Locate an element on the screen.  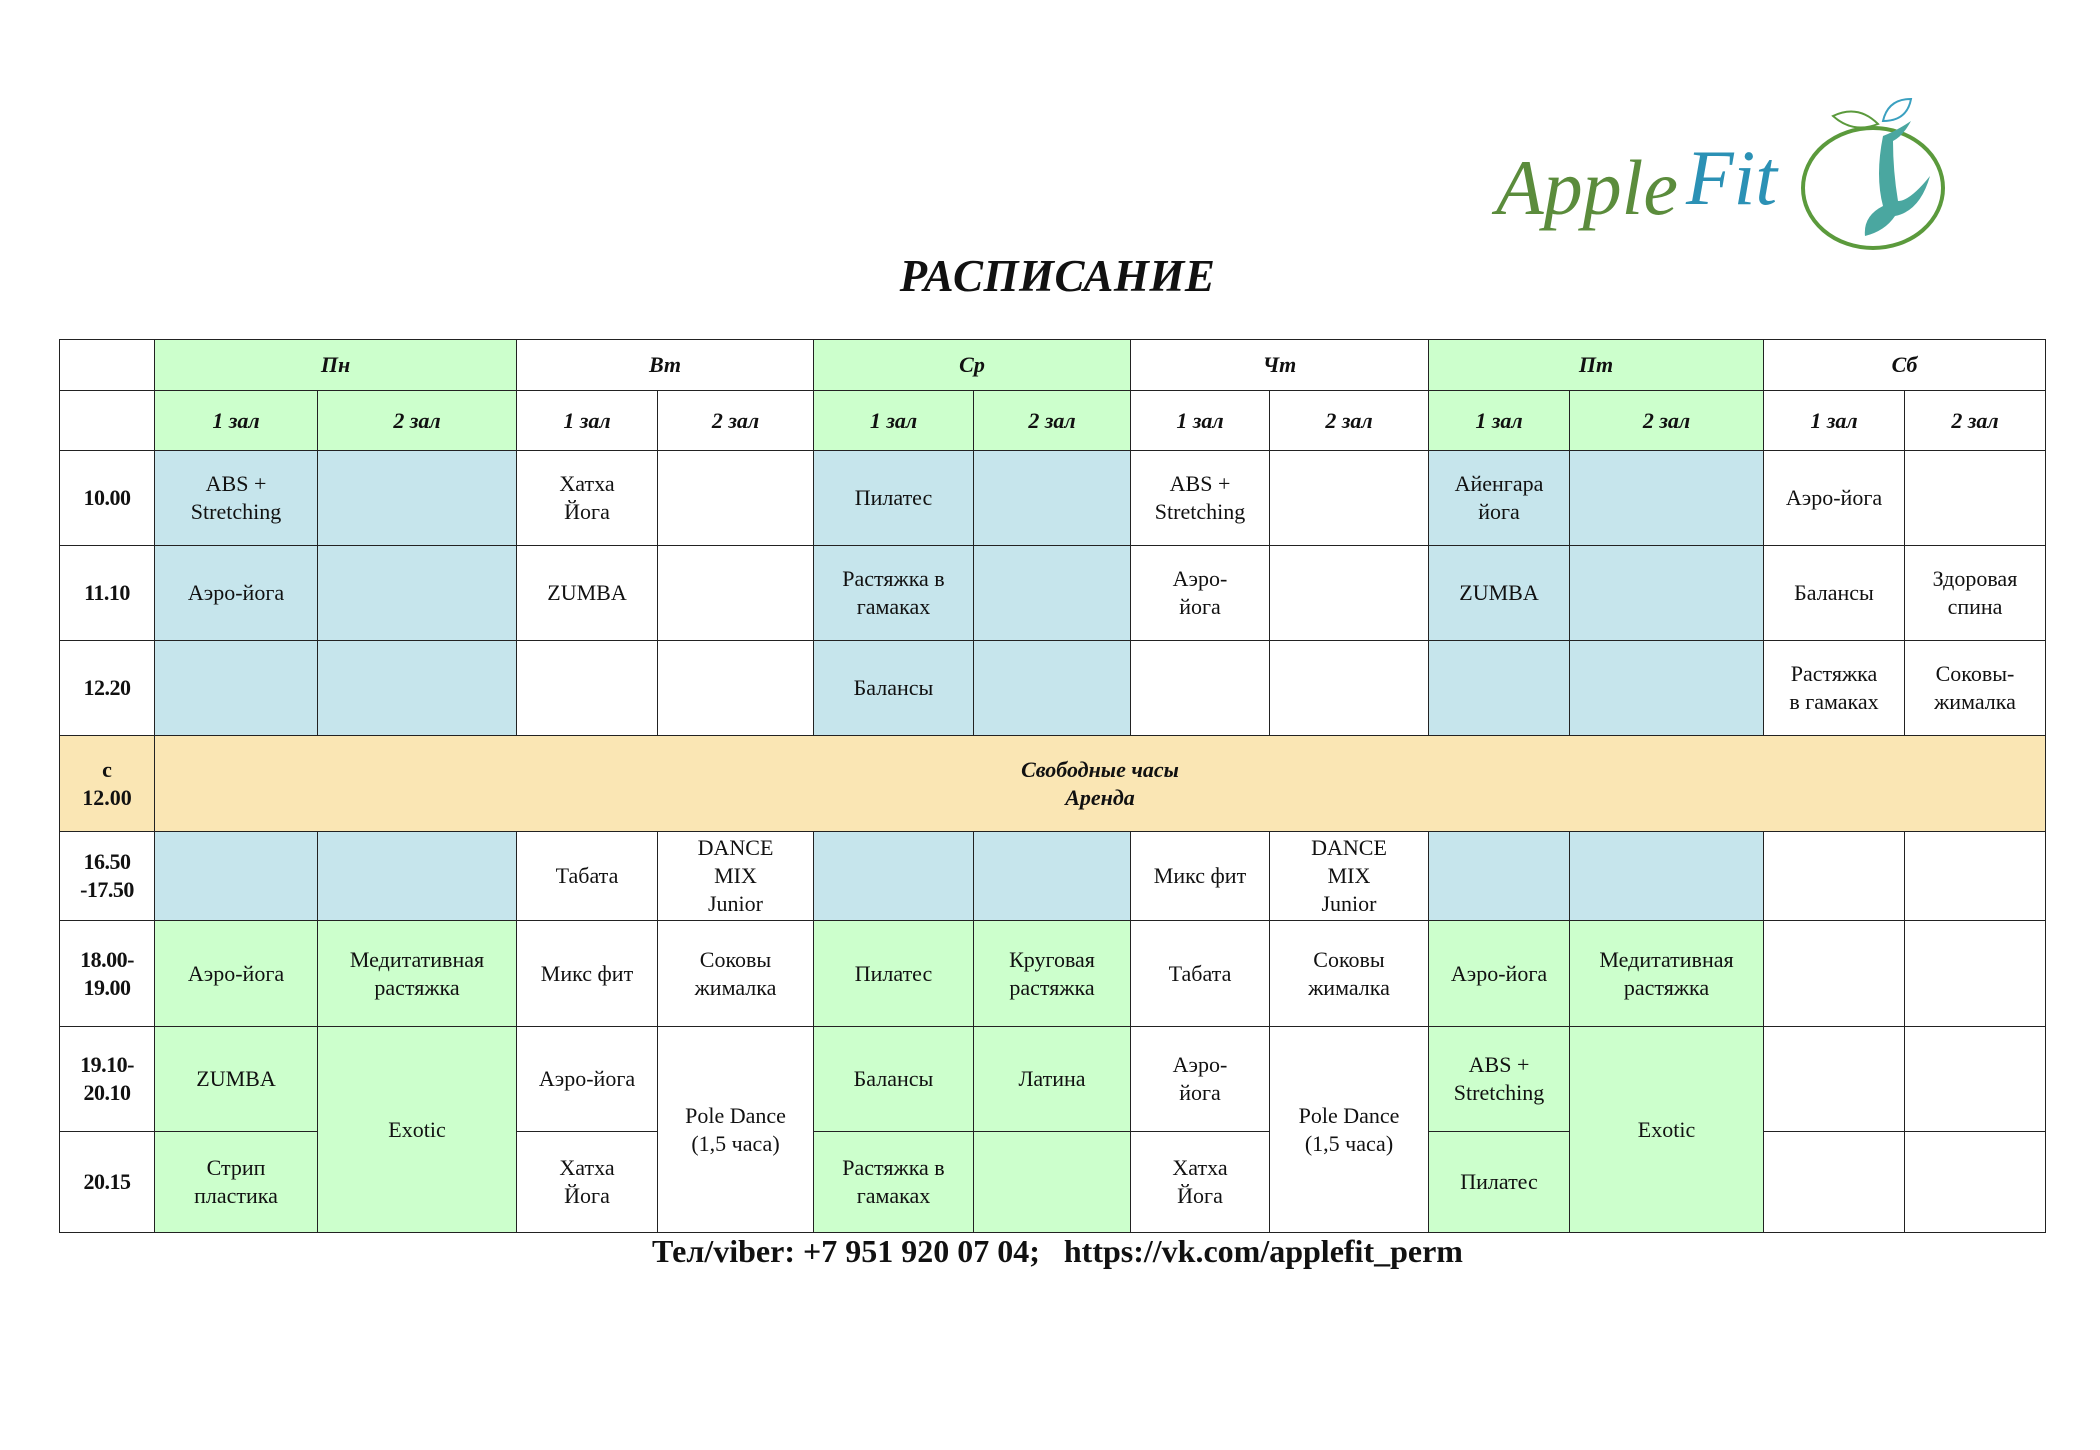
class-cell: DANCE MIX Junior is located at coordinates (1349, 876).